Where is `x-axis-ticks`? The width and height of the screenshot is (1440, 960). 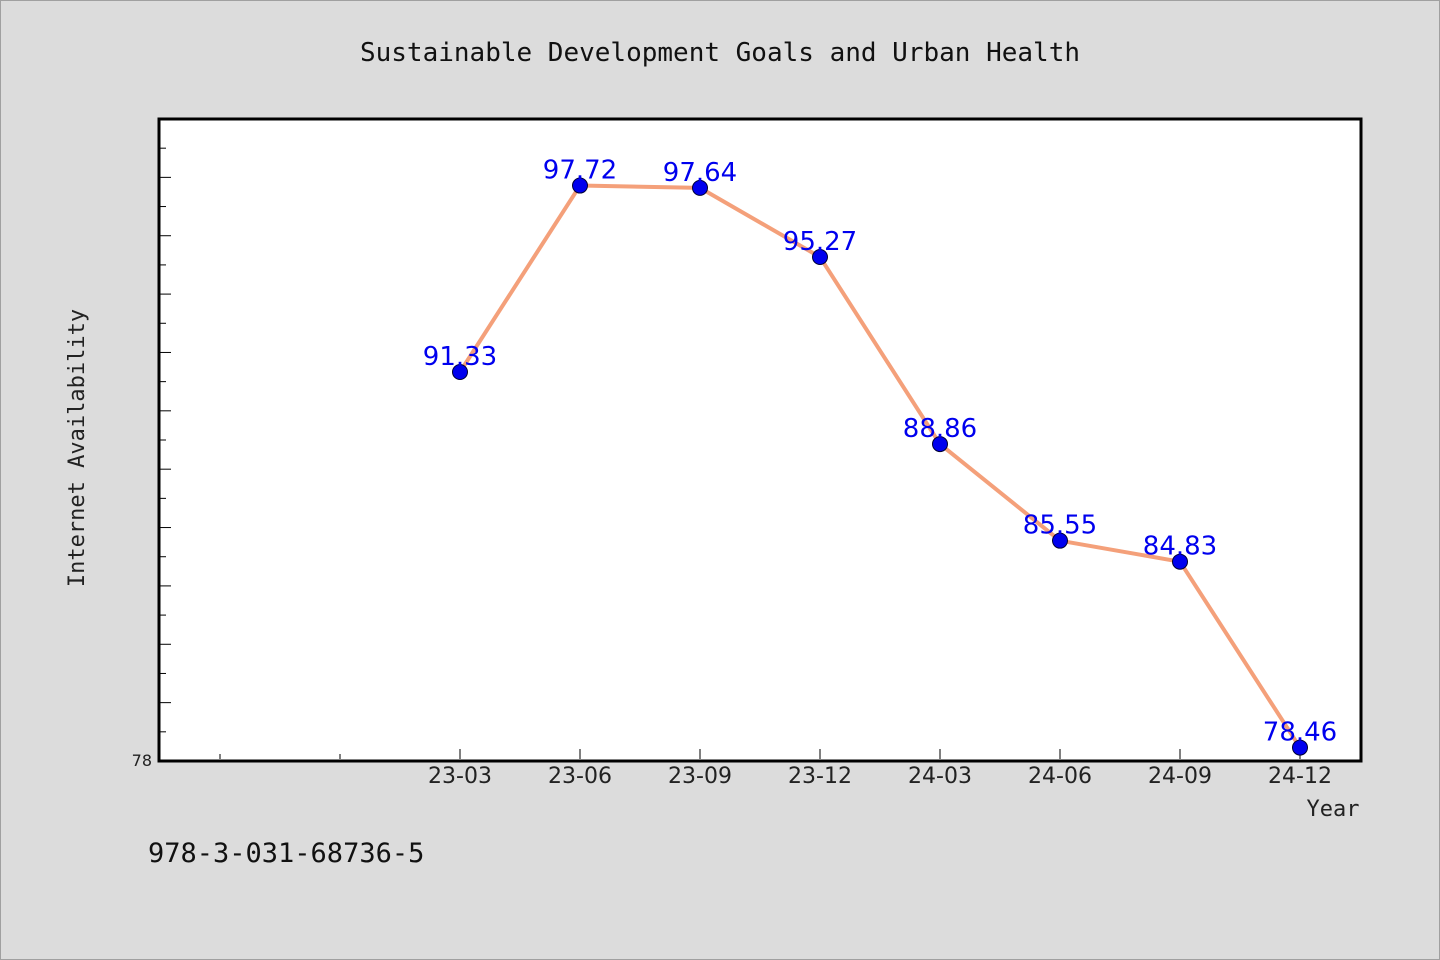
x-axis-ticks is located at coordinates (760, 754).